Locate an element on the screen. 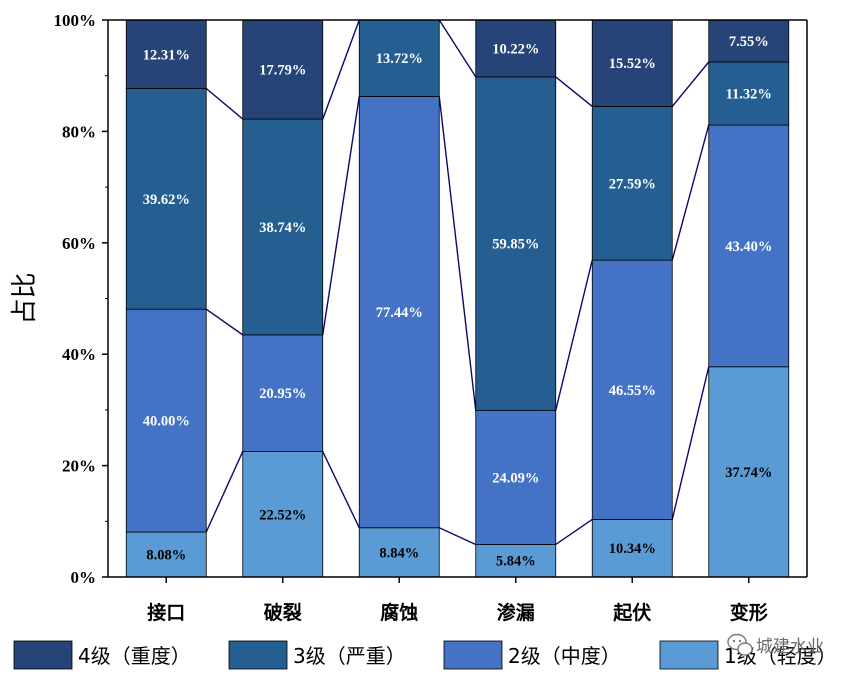  data-label: 46.55% is located at coordinates (632, 391).